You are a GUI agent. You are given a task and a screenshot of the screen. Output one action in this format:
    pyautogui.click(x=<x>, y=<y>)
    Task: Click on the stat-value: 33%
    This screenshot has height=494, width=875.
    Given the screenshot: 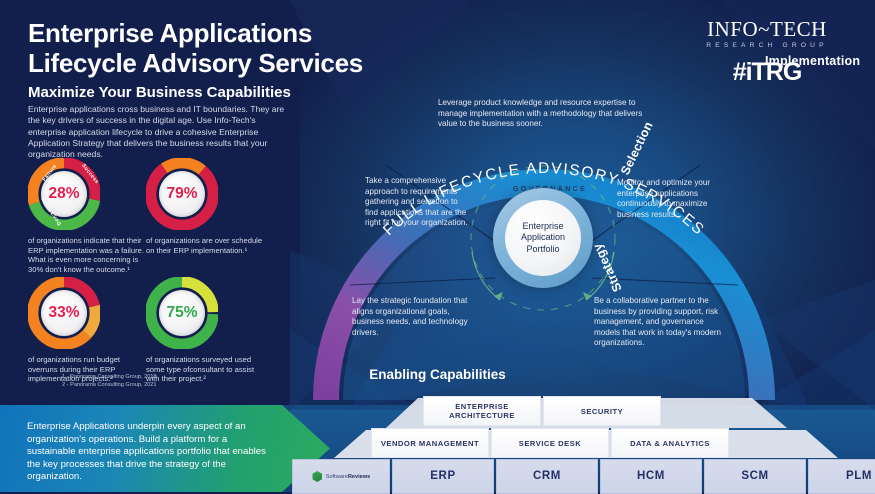 What is the action you would take?
    pyautogui.click(x=64, y=312)
    